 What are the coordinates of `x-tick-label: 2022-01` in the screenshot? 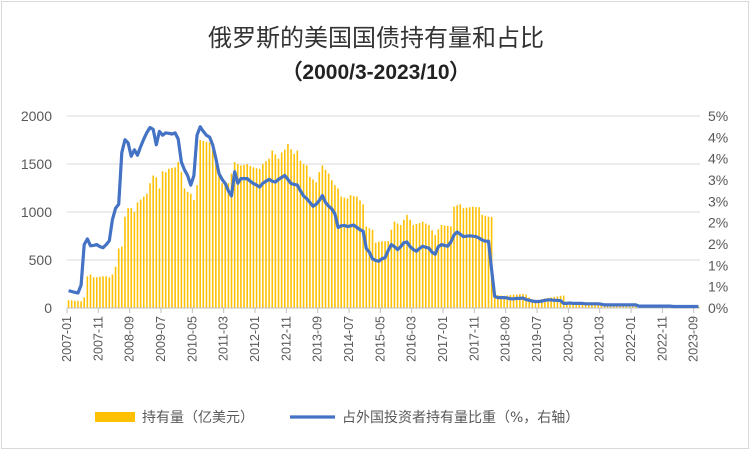 It's located at (631, 339).